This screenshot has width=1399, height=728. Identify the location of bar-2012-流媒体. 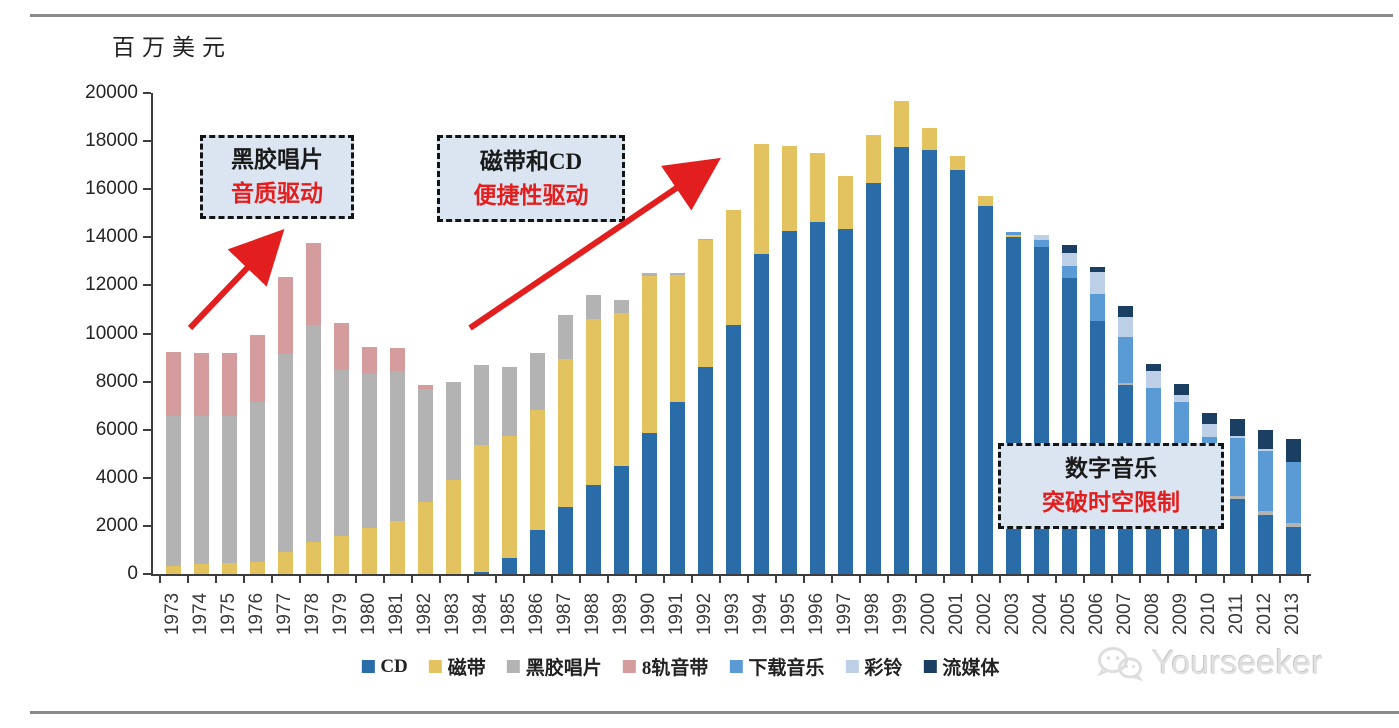
(1265, 439).